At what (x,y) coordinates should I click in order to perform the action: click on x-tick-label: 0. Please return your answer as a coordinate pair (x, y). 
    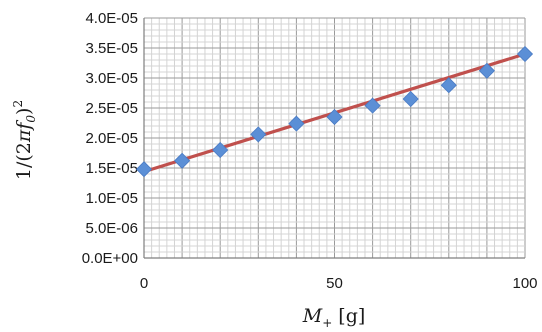
    Looking at the image, I should click on (144, 283).